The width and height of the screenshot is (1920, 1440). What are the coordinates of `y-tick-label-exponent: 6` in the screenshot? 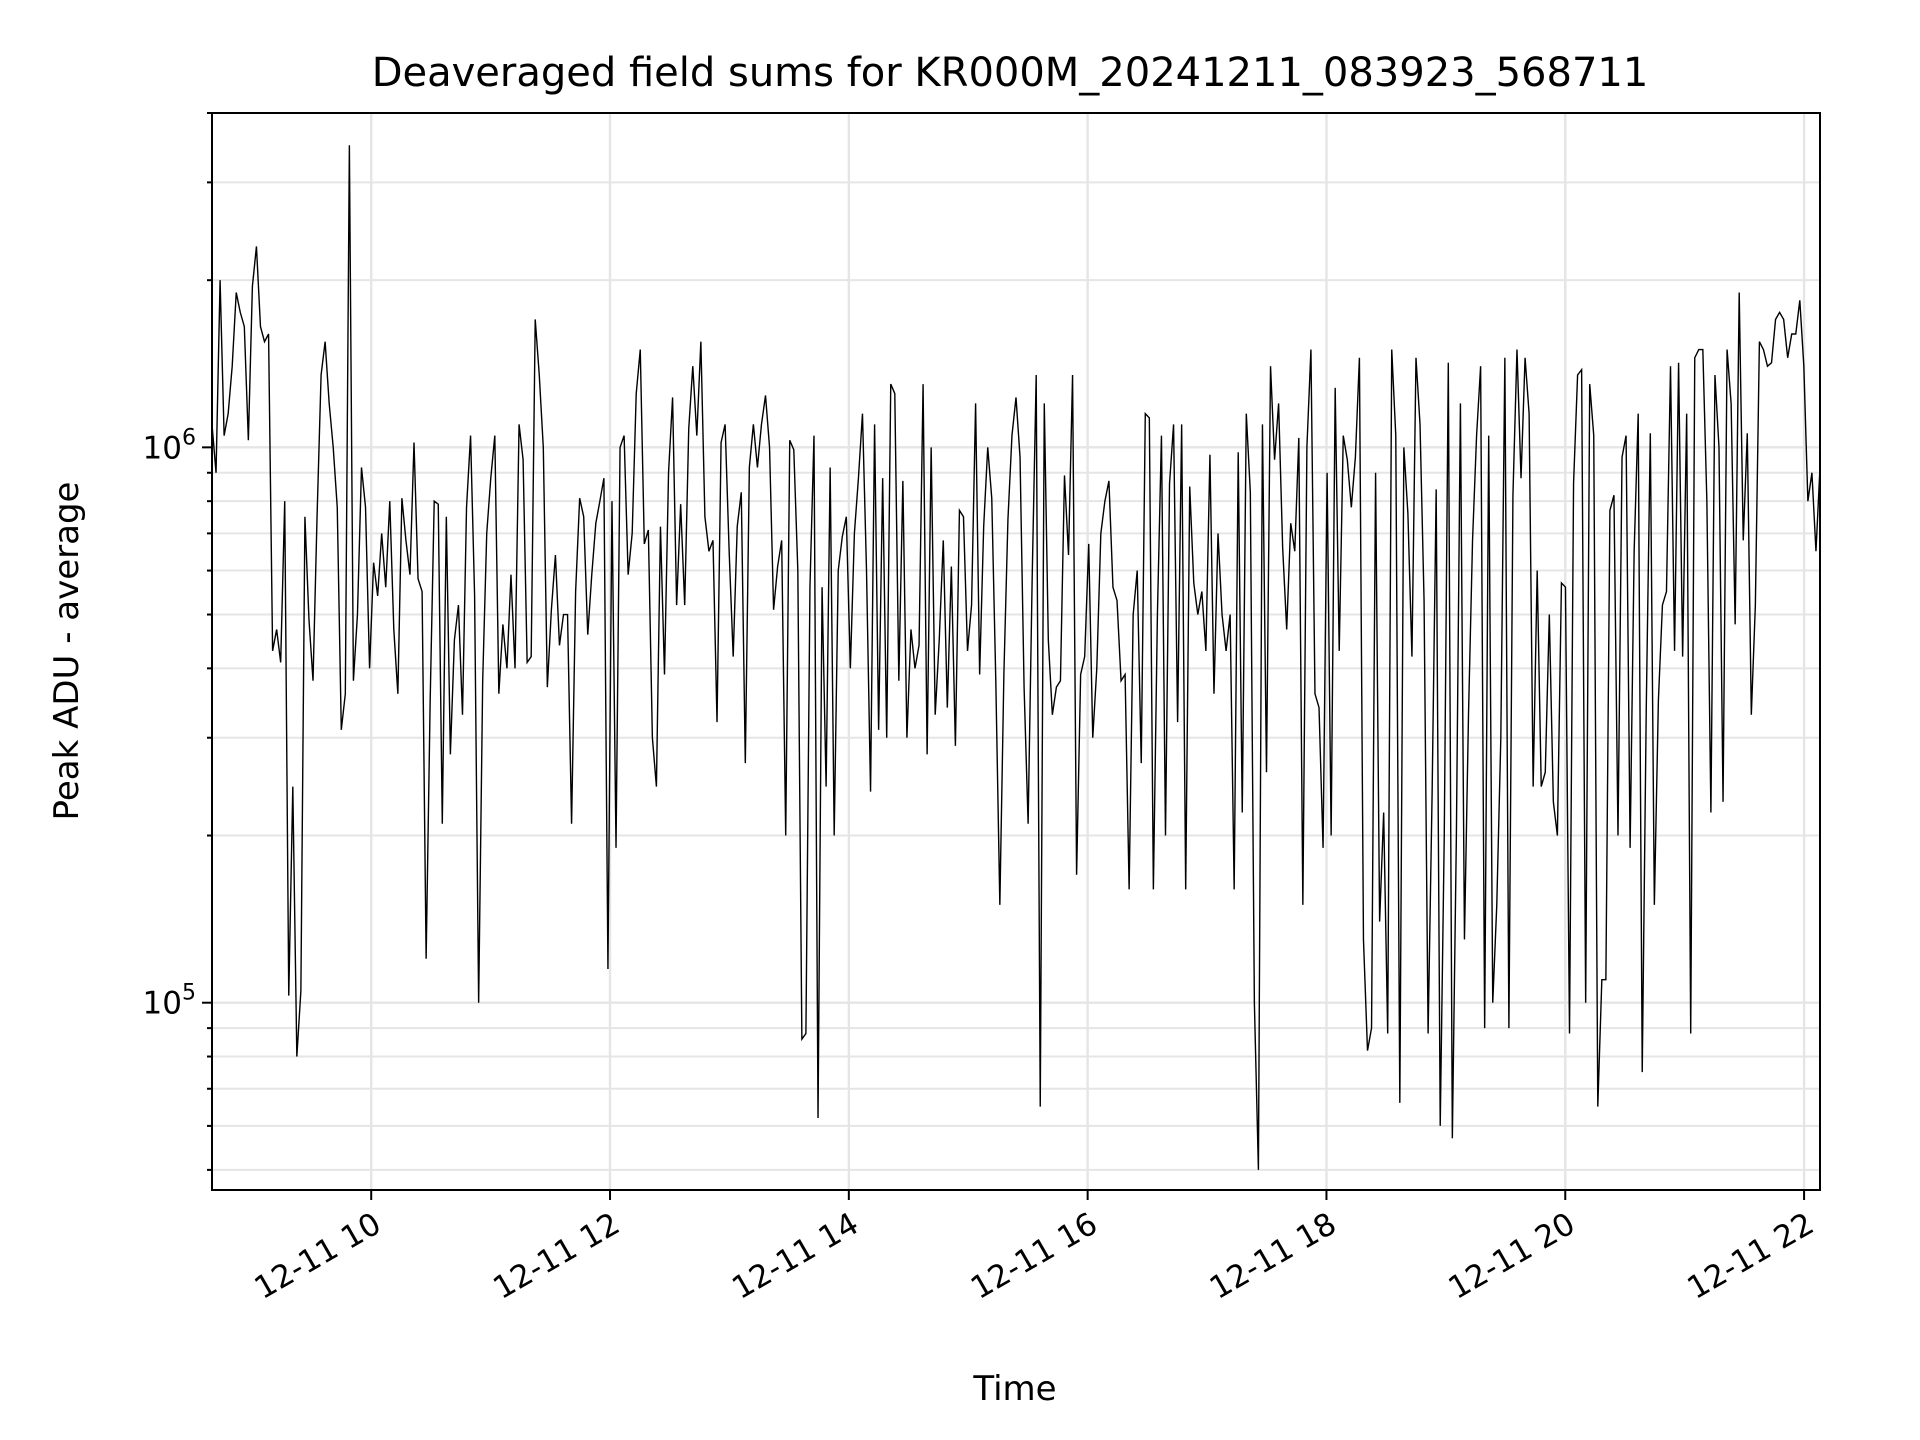 It's located at (189, 437).